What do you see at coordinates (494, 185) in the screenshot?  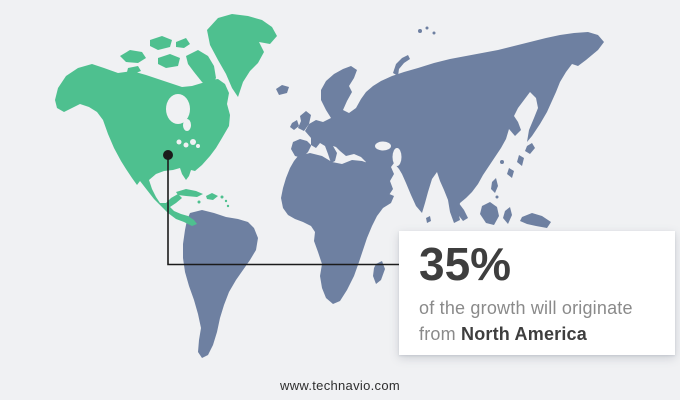 I see `philippines-shape` at bounding box center [494, 185].